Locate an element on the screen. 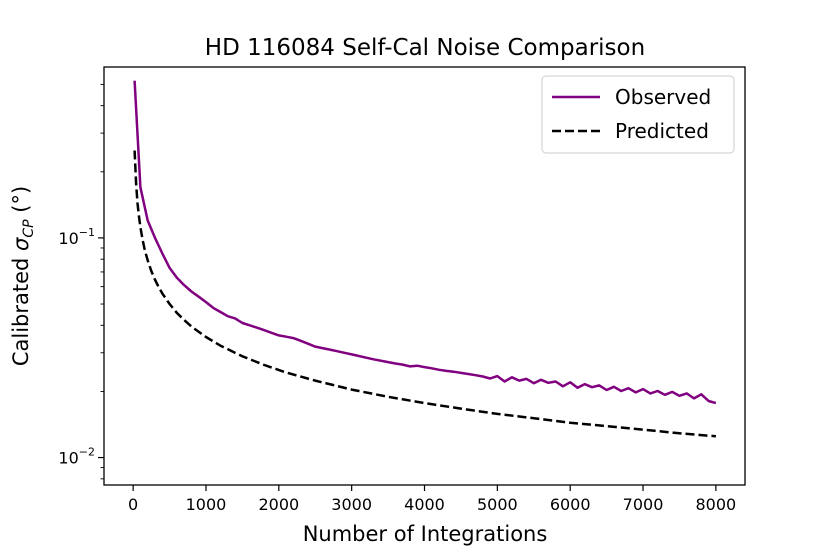 Image resolution: width=830 pixels, height=554 pixels. x-tick-label: 1000 is located at coordinates (206, 504).